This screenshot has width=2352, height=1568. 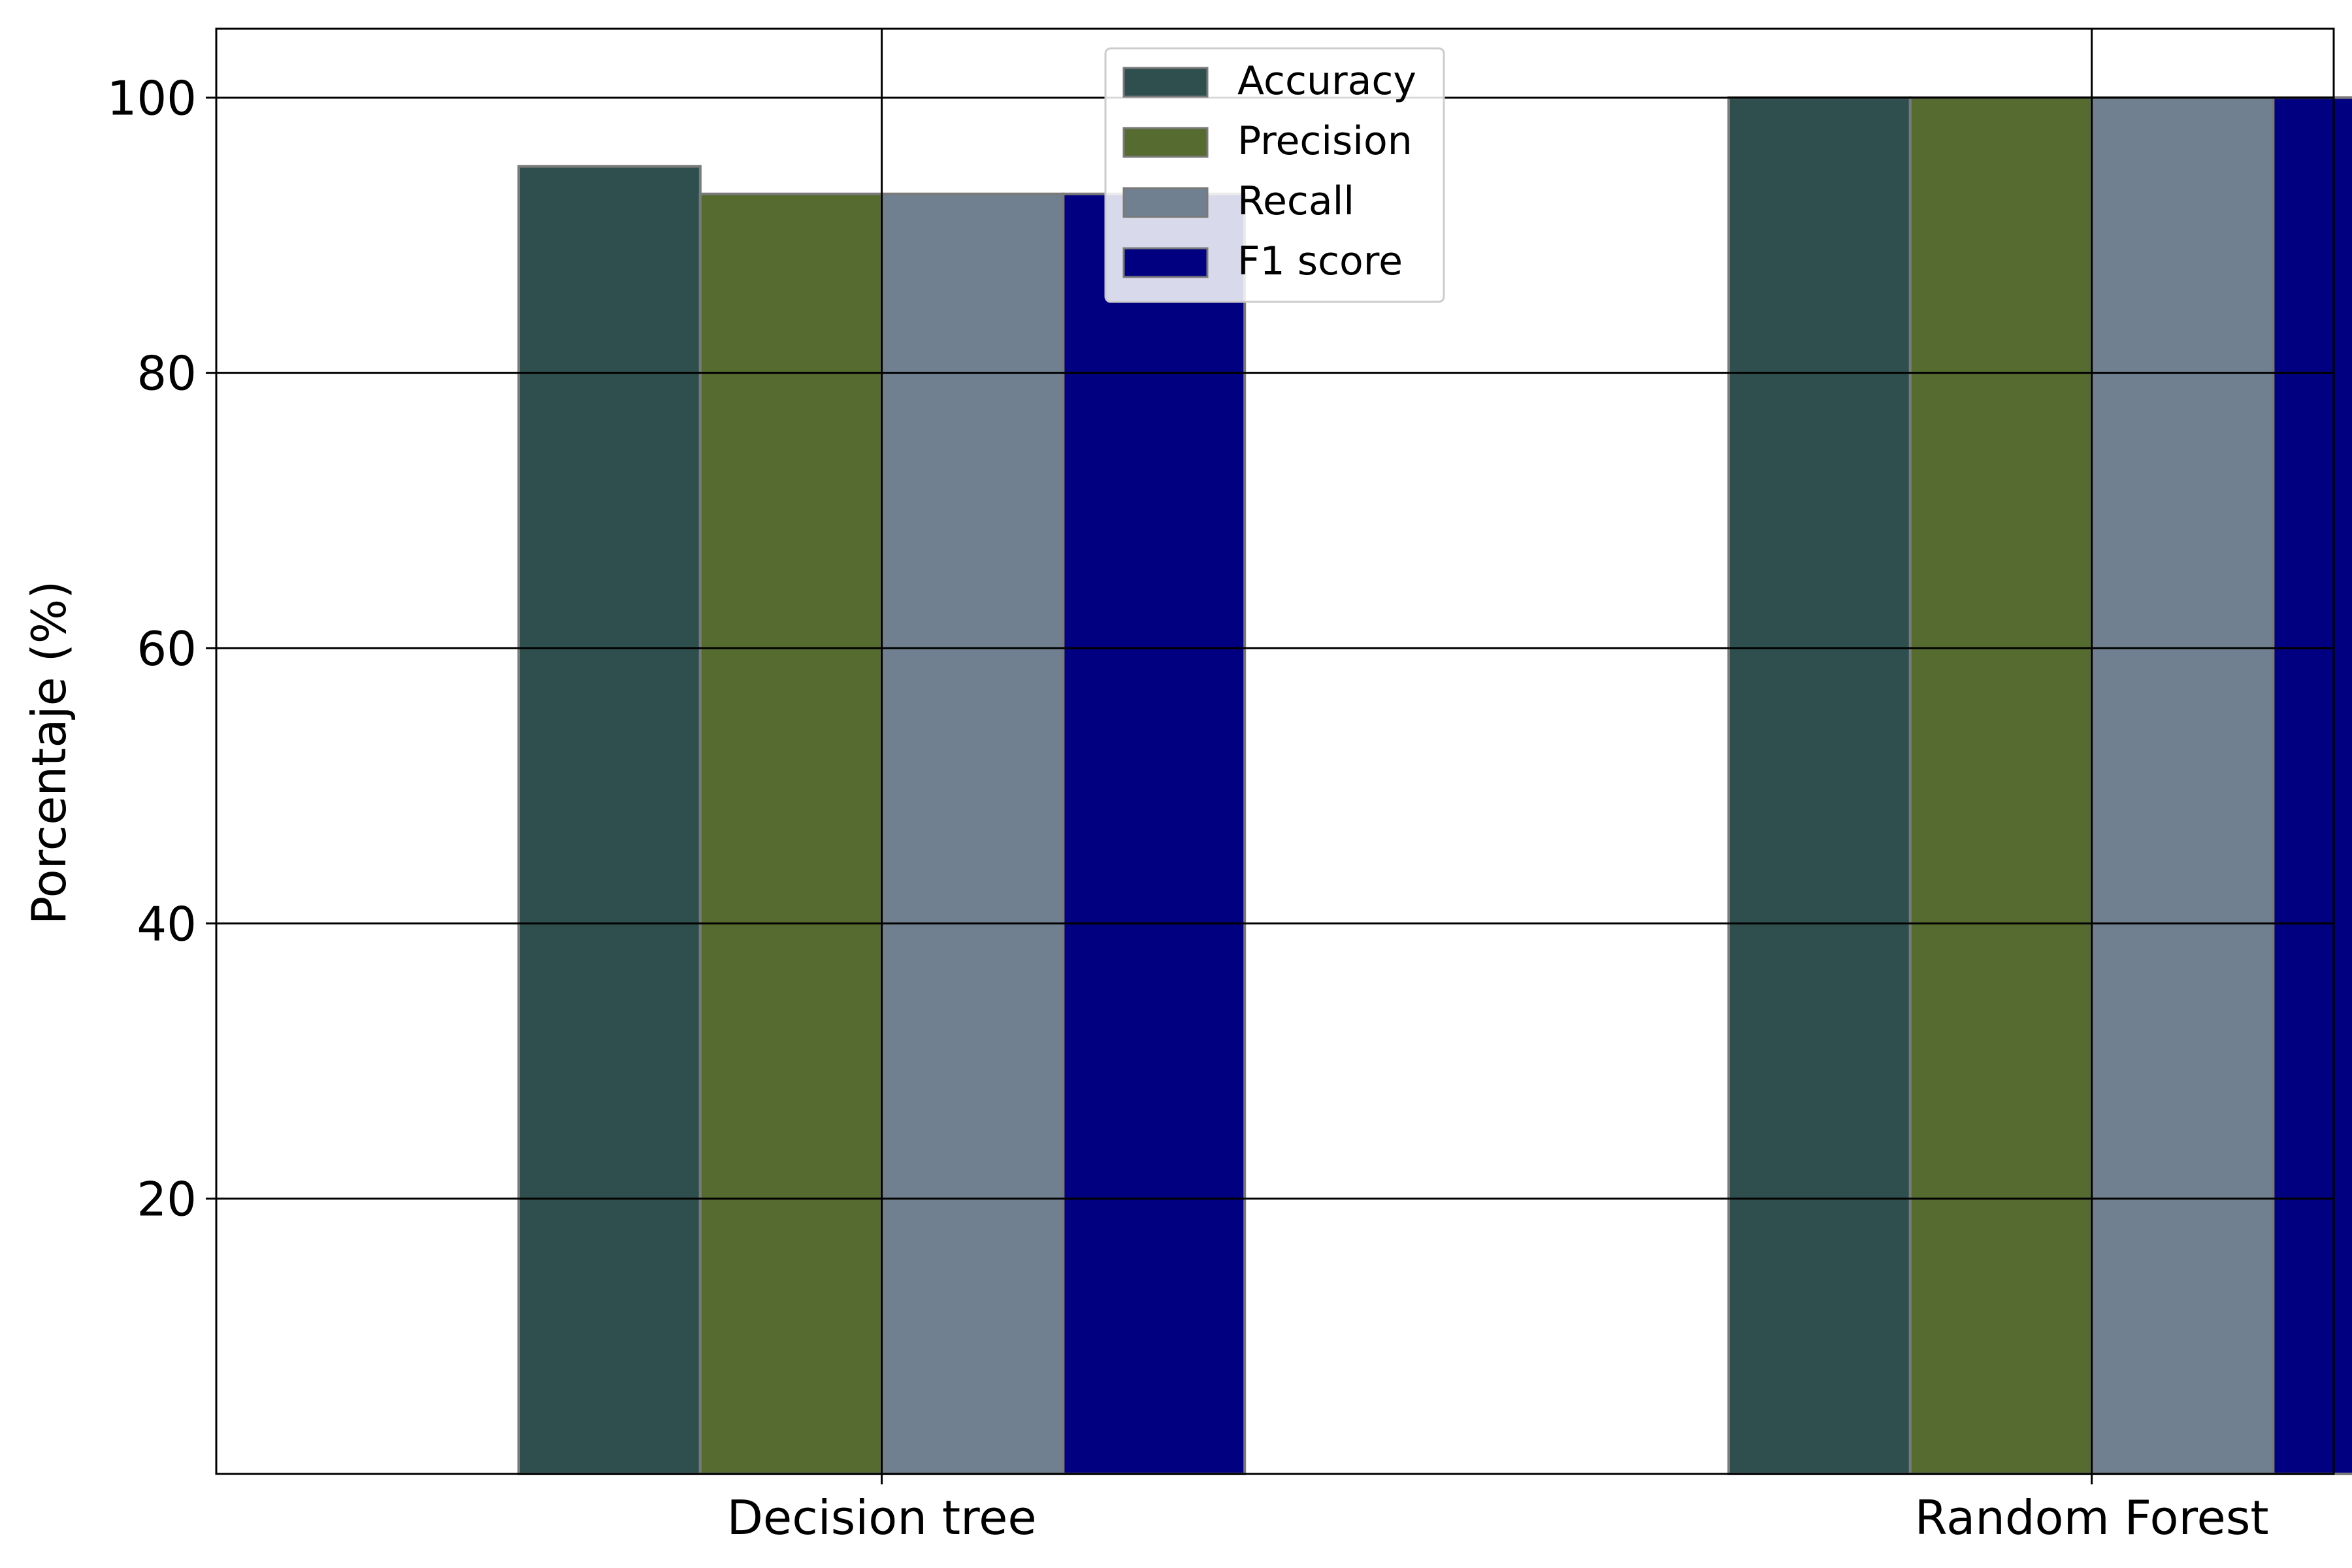 I want to click on legend-label-0: Accuracy, so click(x=1326, y=81).